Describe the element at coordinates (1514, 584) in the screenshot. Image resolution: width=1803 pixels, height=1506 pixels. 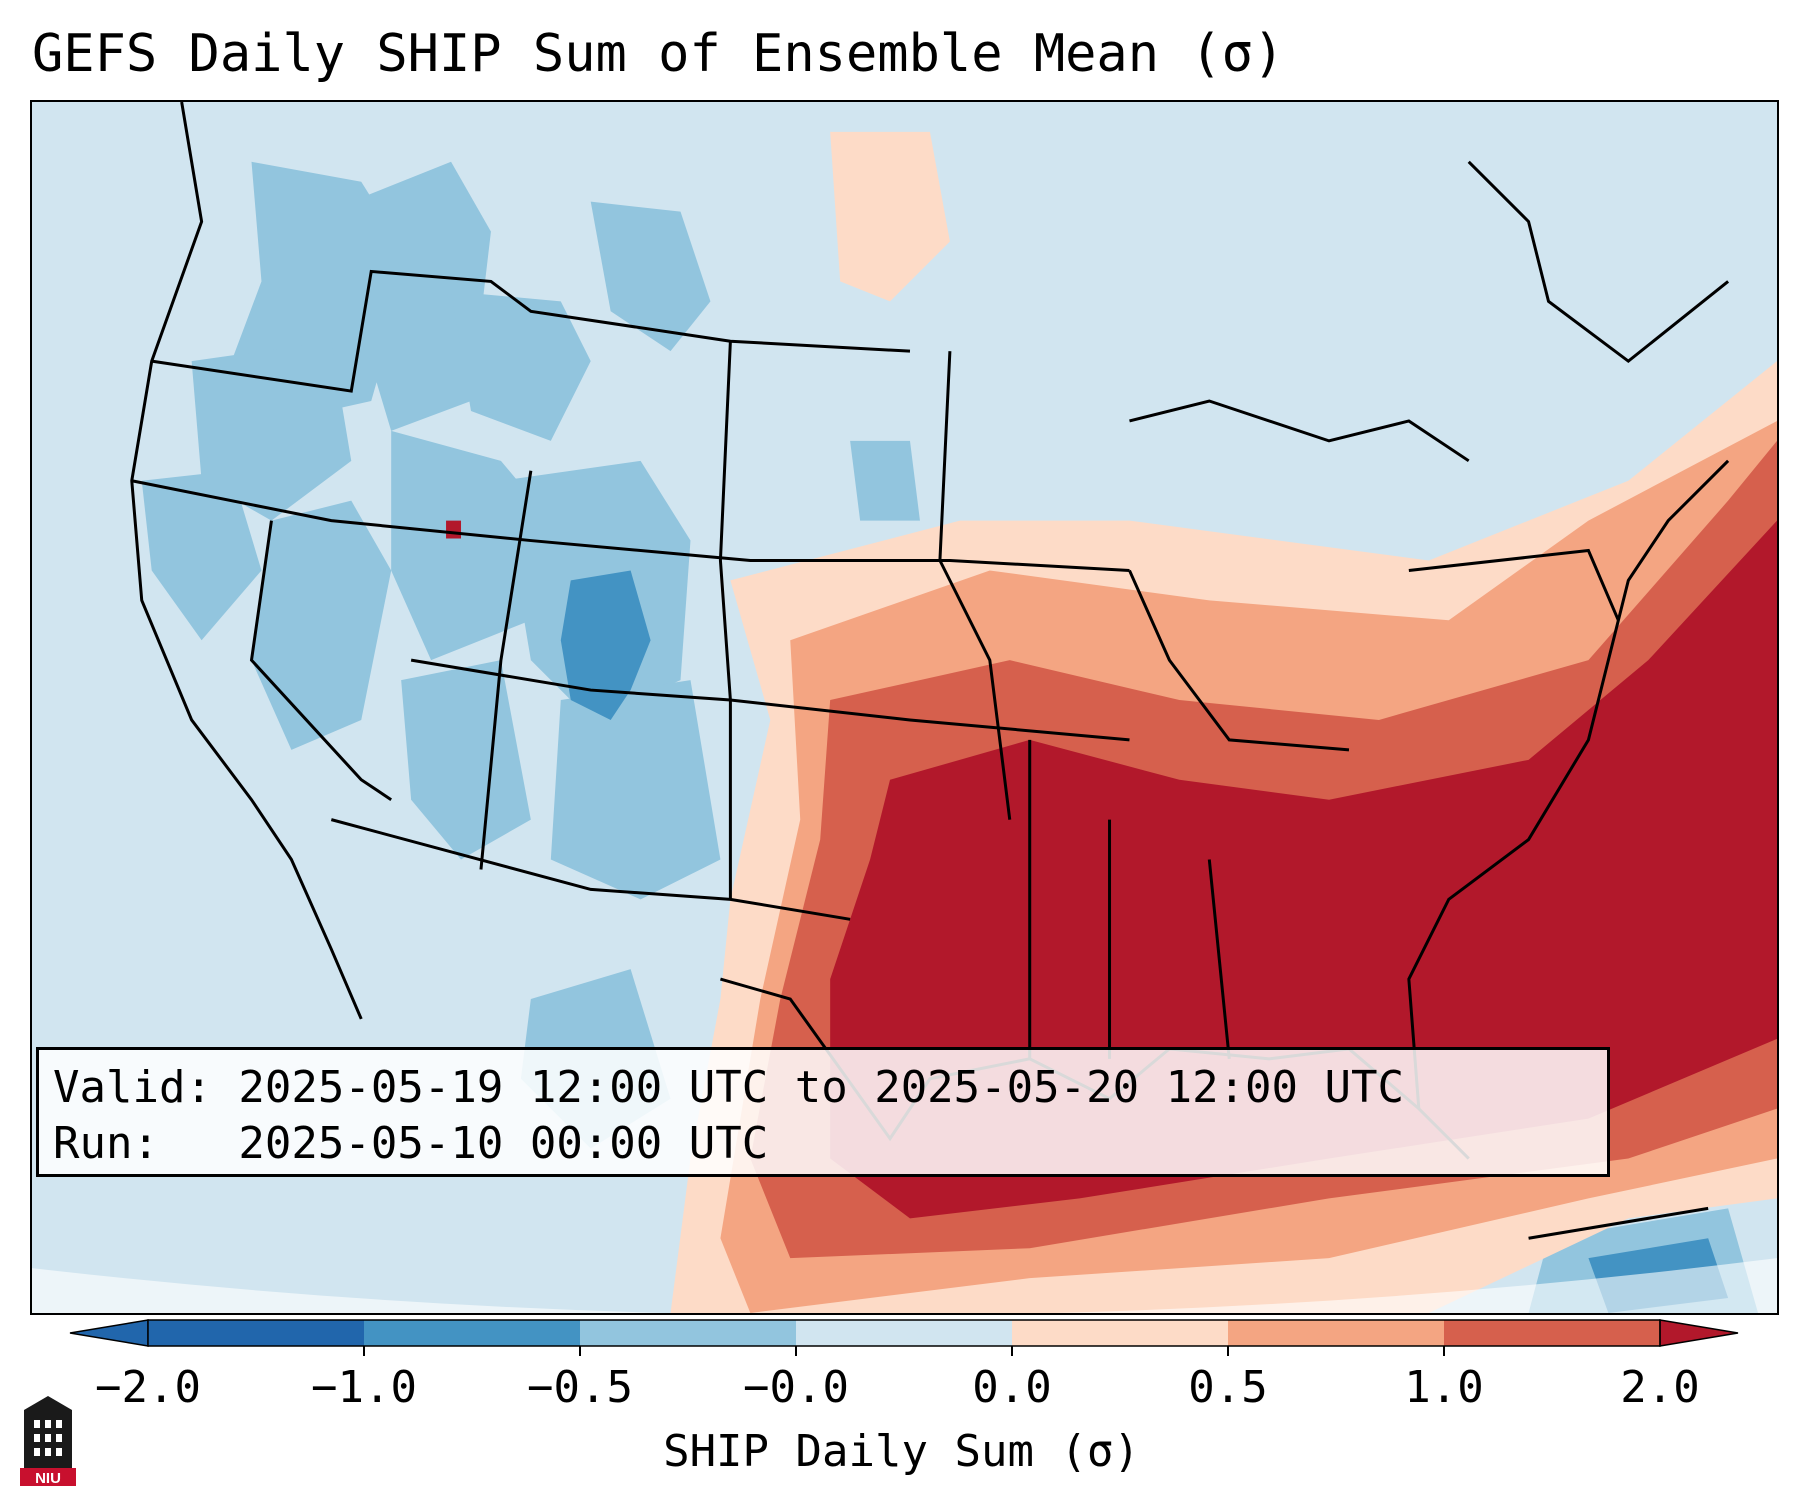
I see `pa-border` at that location.